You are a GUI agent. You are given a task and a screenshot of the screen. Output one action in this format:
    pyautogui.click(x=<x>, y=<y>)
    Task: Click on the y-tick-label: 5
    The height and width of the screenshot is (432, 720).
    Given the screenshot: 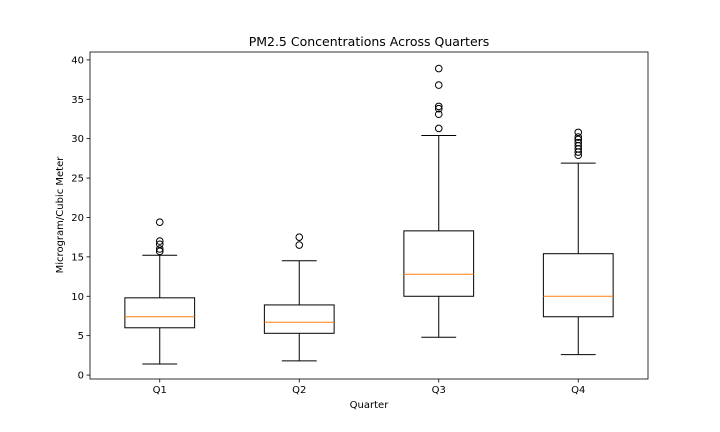 What is the action you would take?
    pyautogui.click(x=81, y=336)
    